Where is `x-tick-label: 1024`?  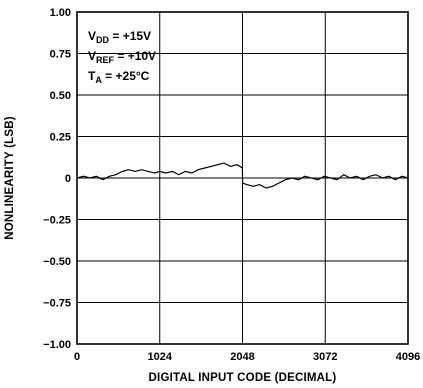 x-tick-label: 1024 is located at coordinates (160, 357).